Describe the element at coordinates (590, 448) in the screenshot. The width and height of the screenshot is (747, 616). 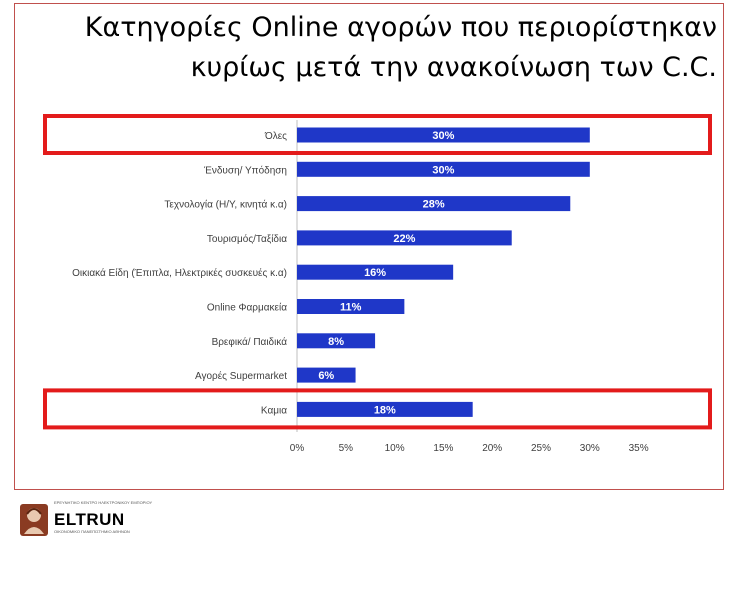
I see `x-tick-label: 30%` at that location.